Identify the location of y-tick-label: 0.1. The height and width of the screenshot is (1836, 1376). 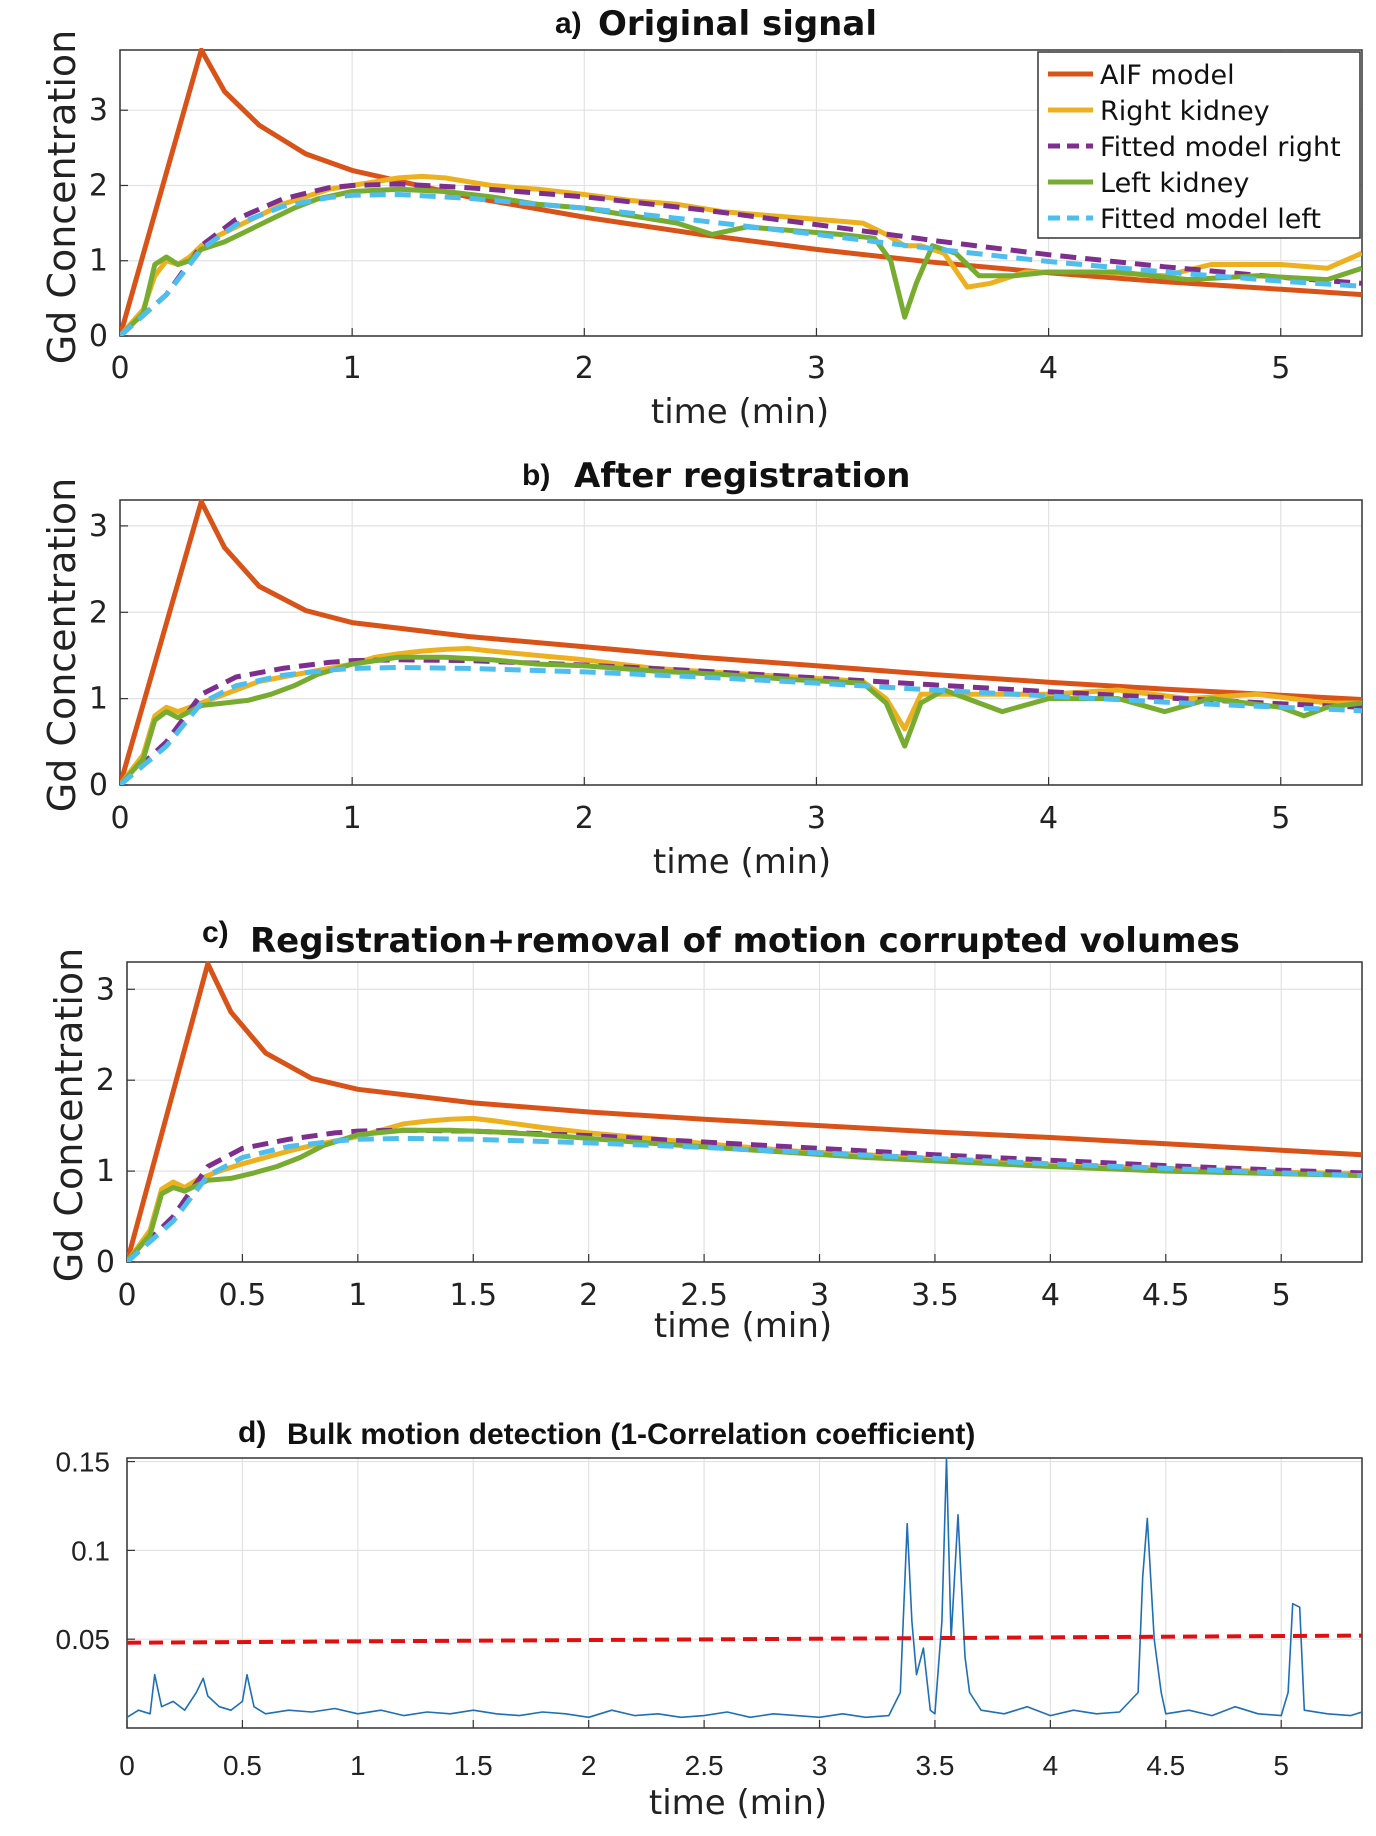
(90, 1550).